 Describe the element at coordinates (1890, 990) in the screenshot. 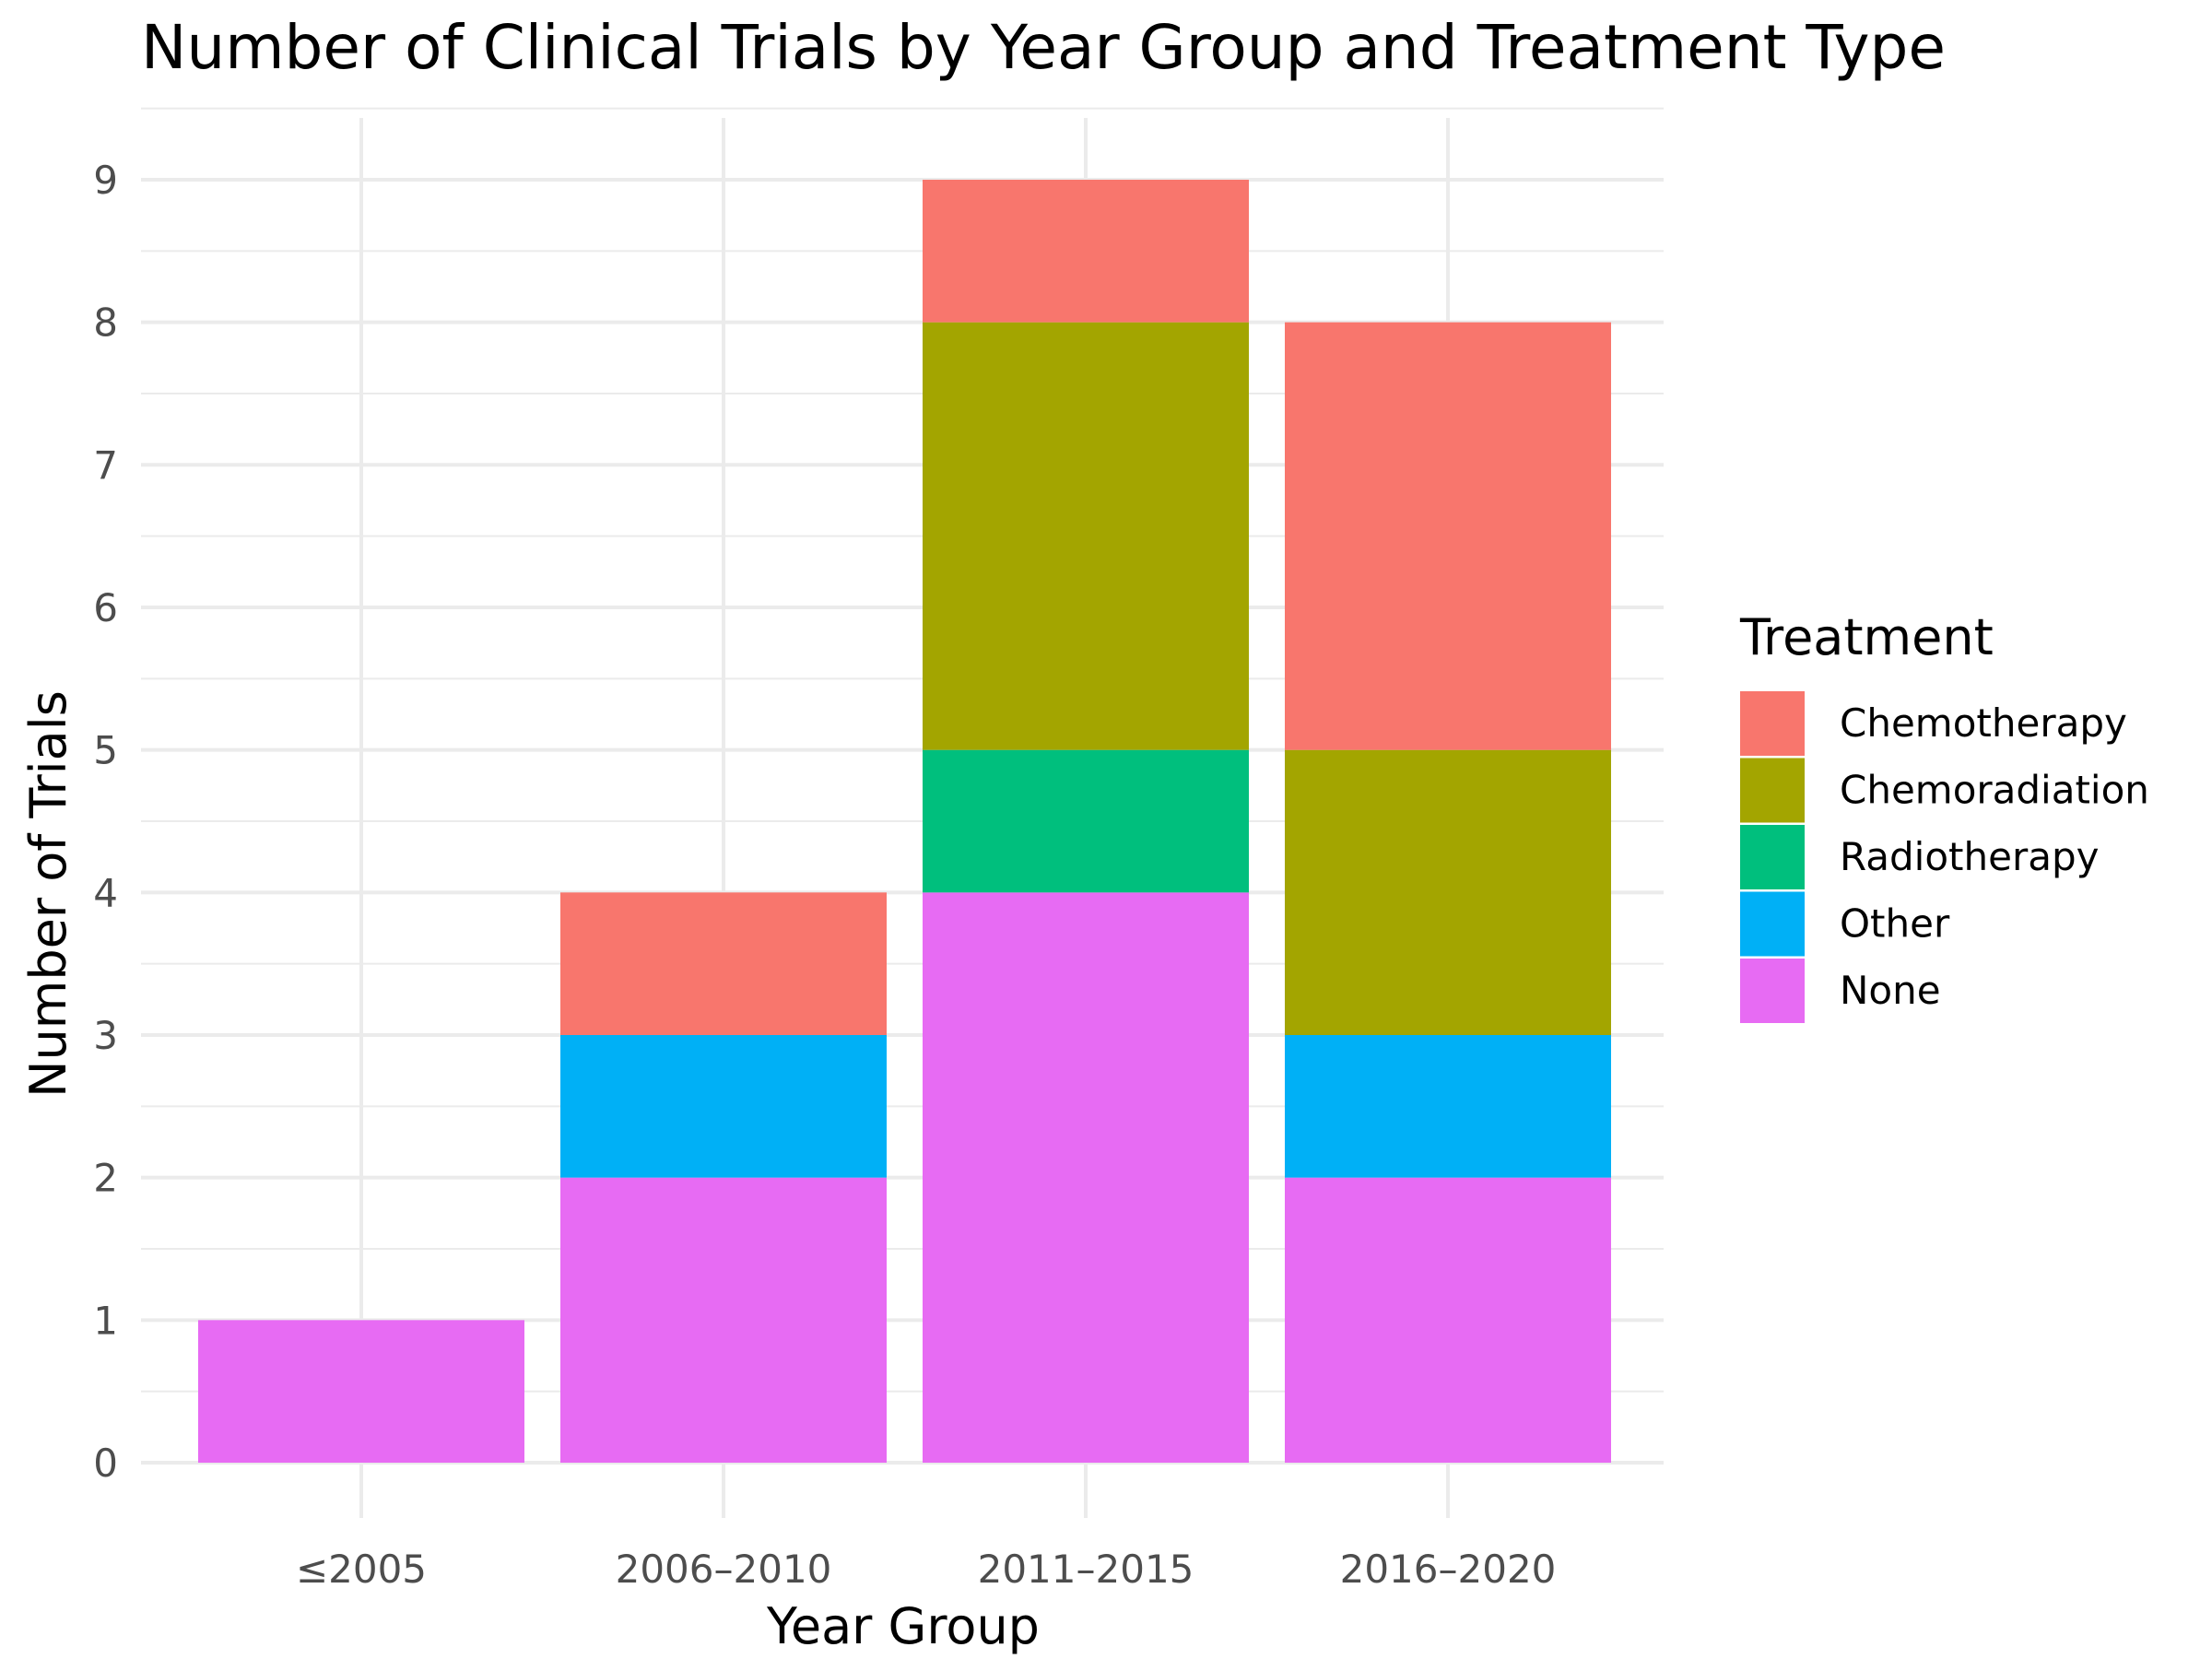

I see `legend-label: None` at that location.